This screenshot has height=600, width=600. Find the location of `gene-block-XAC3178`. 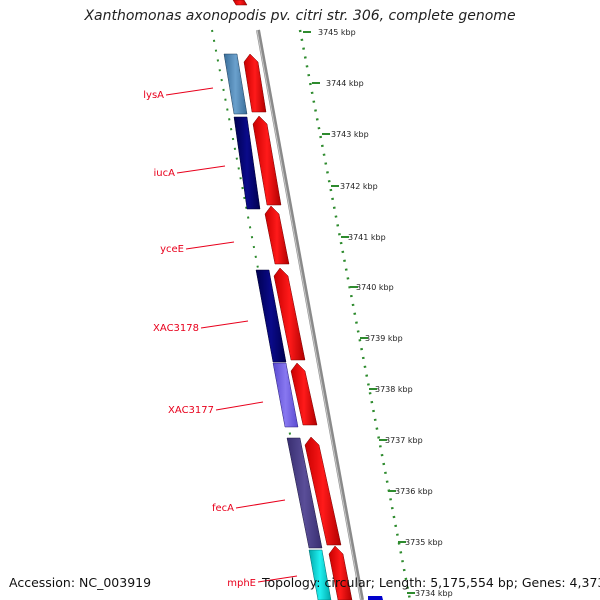

gene-block-XAC3178 is located at coordinates (271, 316).